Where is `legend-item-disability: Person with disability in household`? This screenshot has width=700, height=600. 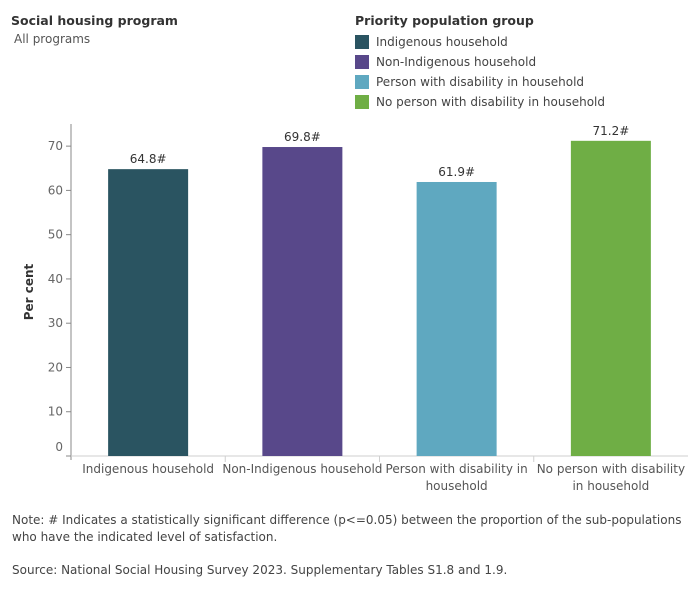
legend-item-disability: Person with disability in household is located at coordinates (480, 82).